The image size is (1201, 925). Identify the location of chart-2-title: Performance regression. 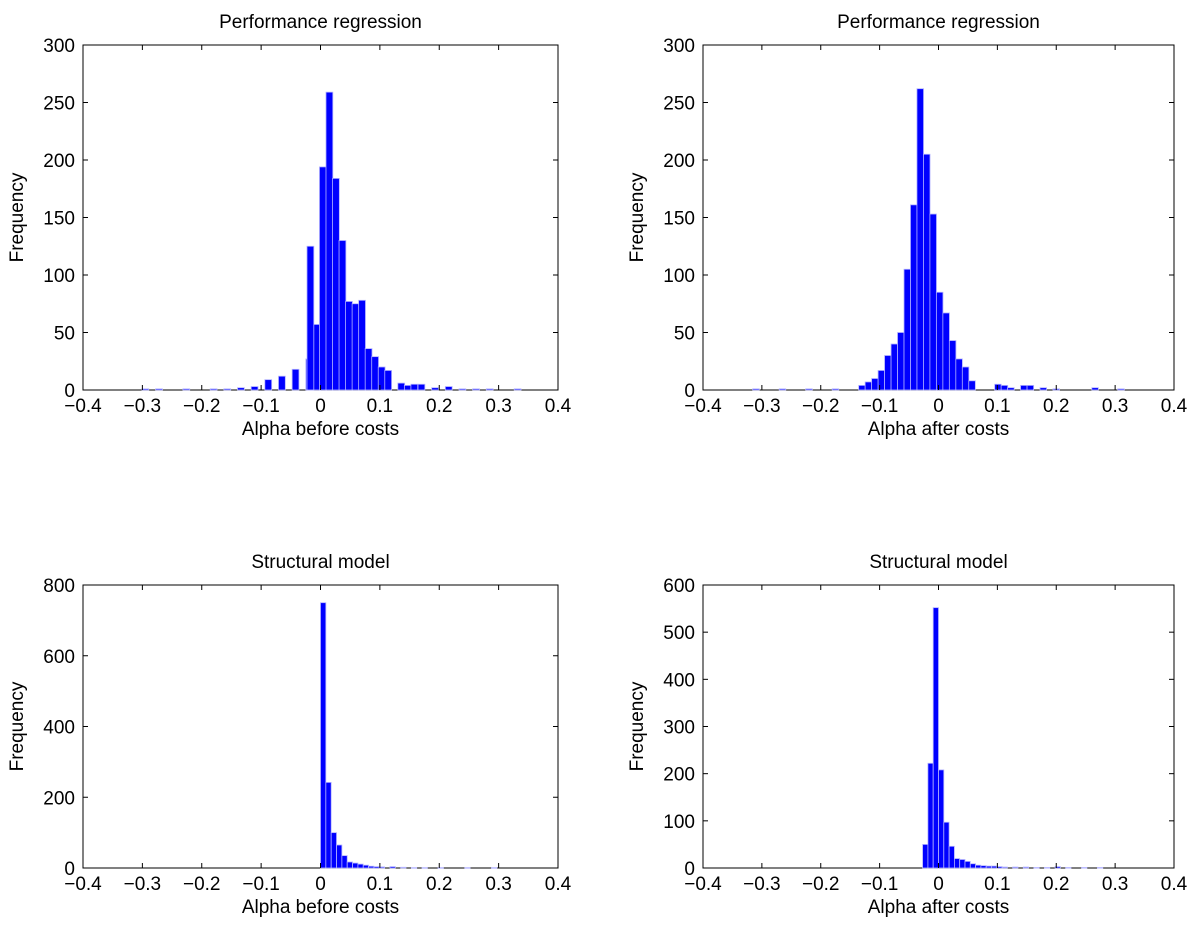
(938, 22).